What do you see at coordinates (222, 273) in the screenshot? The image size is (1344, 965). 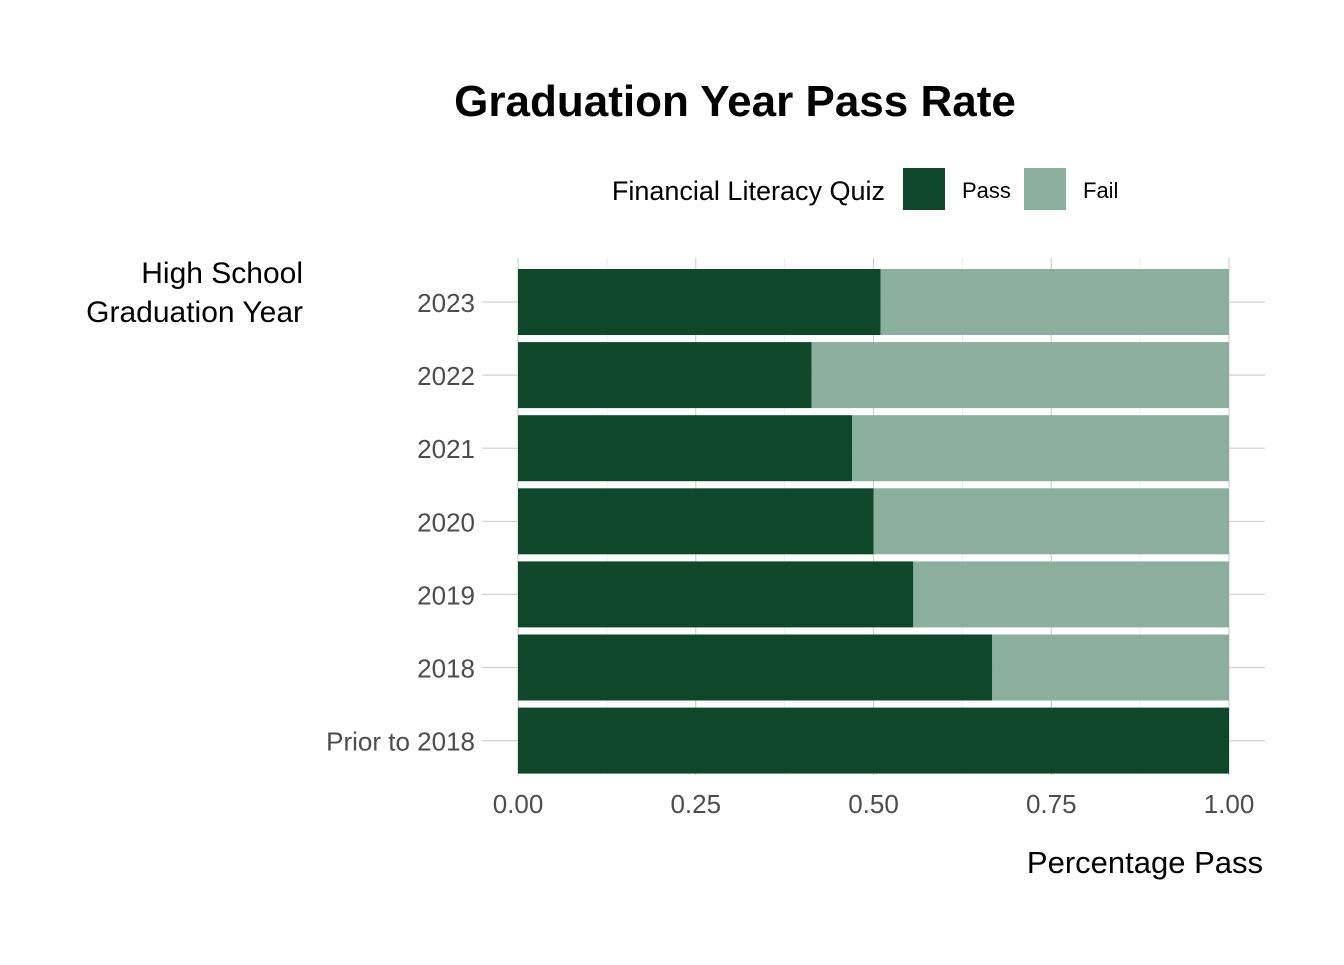 I see `y-axis-label-line-1: High School` at bounding box center [222, 273].